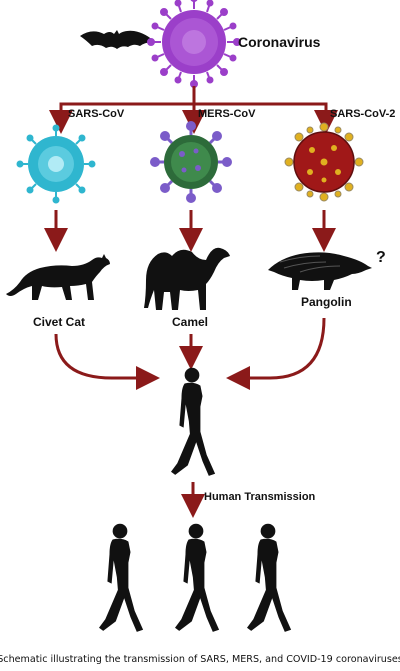 This screenshot has height=671, width=400. Describe the element at coordinates (96, 114) in the screenshot. I see `strain-label-sars: SARS-CoV` at that location.